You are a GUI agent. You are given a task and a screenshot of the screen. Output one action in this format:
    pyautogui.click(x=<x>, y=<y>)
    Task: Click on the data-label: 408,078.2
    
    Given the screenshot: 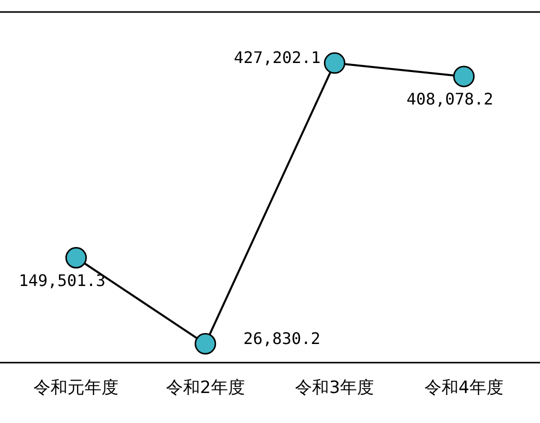 What is the action you would take?
    pyautogui.click(x=450, y=99)
    